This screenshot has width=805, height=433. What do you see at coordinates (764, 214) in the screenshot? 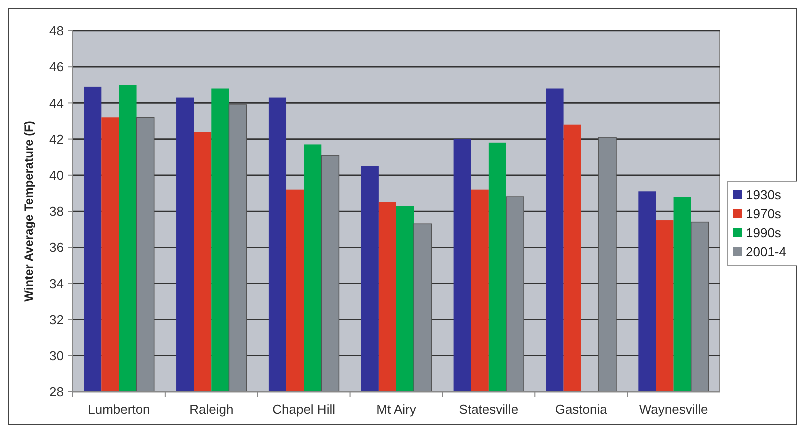
I see `legend-label: 1970s` at bounding box center [764, 214].